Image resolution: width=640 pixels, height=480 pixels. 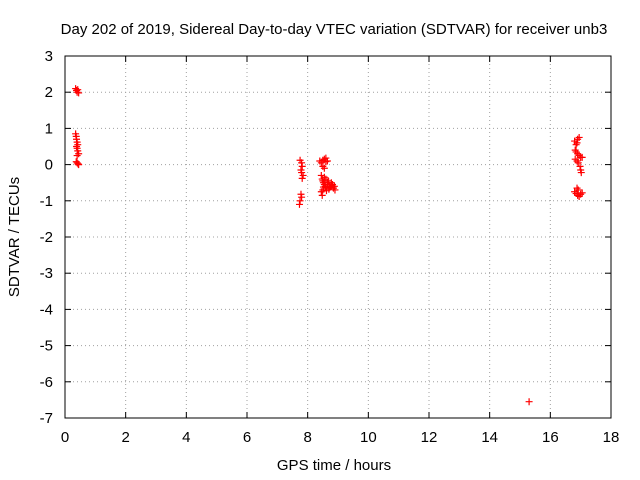 I want to click on x-axis-label: GPS time / hours, so click(x=334, y=465).